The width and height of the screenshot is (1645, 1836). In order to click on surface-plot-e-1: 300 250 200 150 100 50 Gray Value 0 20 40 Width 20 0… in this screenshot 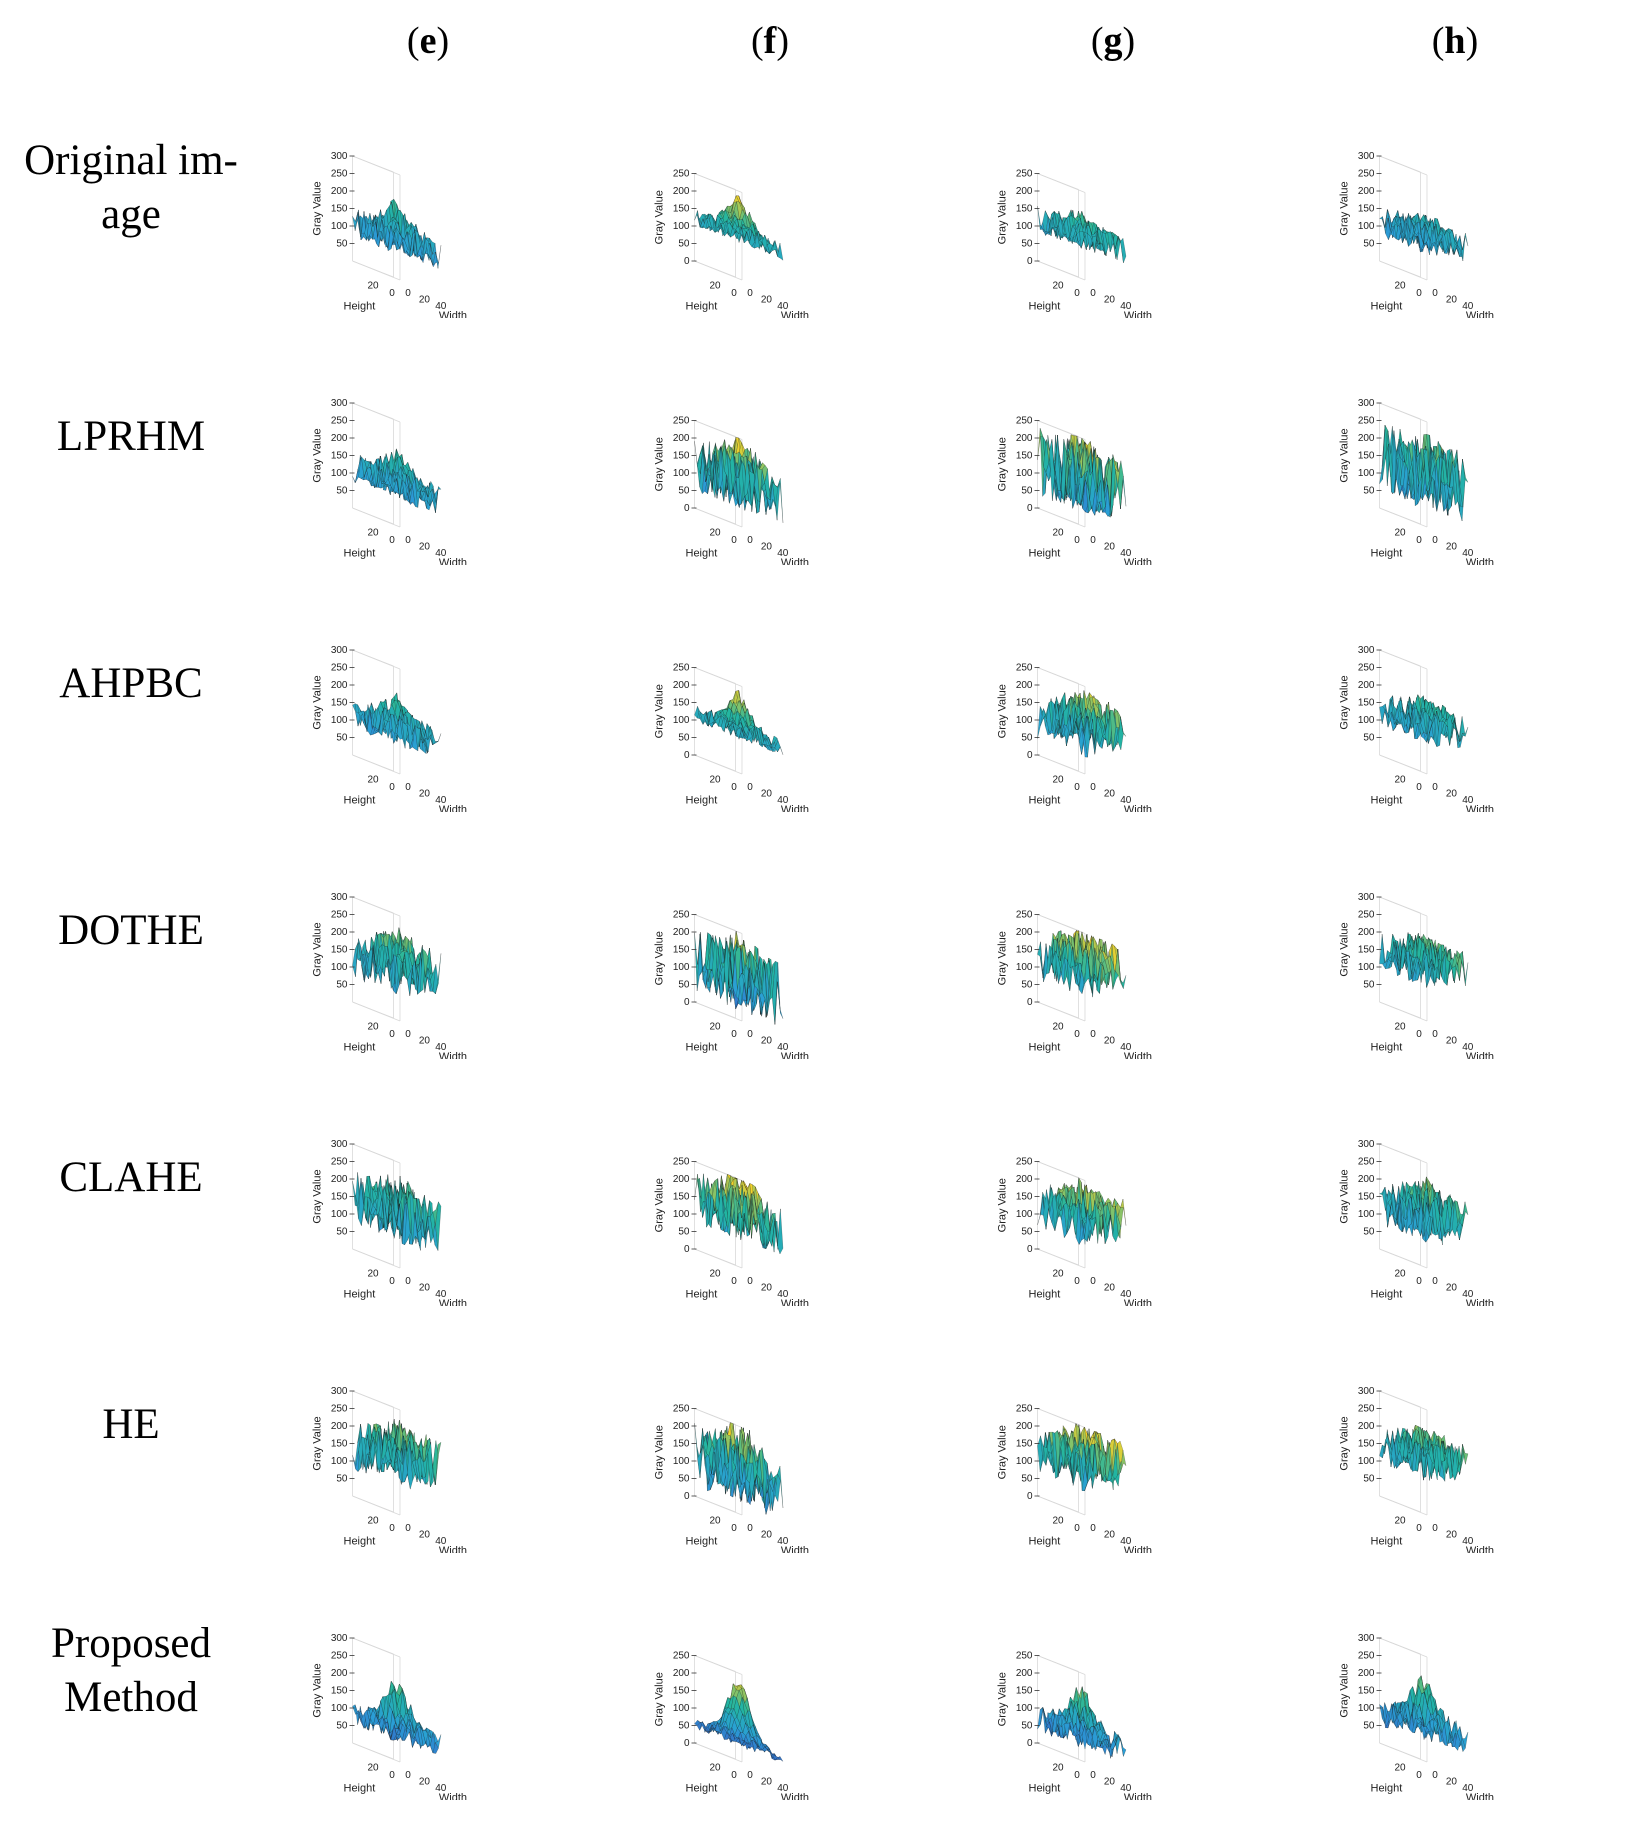, I will do `click(450, 208)`.